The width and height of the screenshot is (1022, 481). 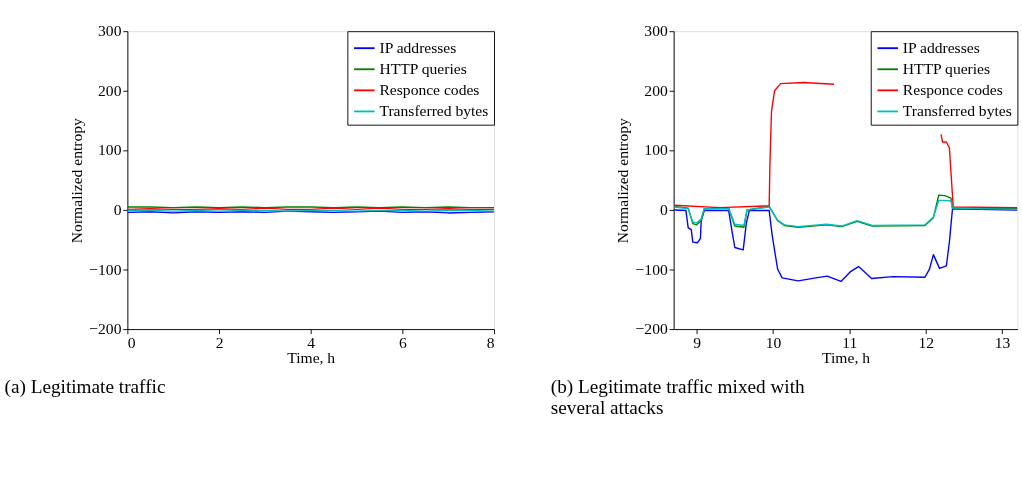 I want to click on x-tick-label: 11, so click(x=850, y=342).